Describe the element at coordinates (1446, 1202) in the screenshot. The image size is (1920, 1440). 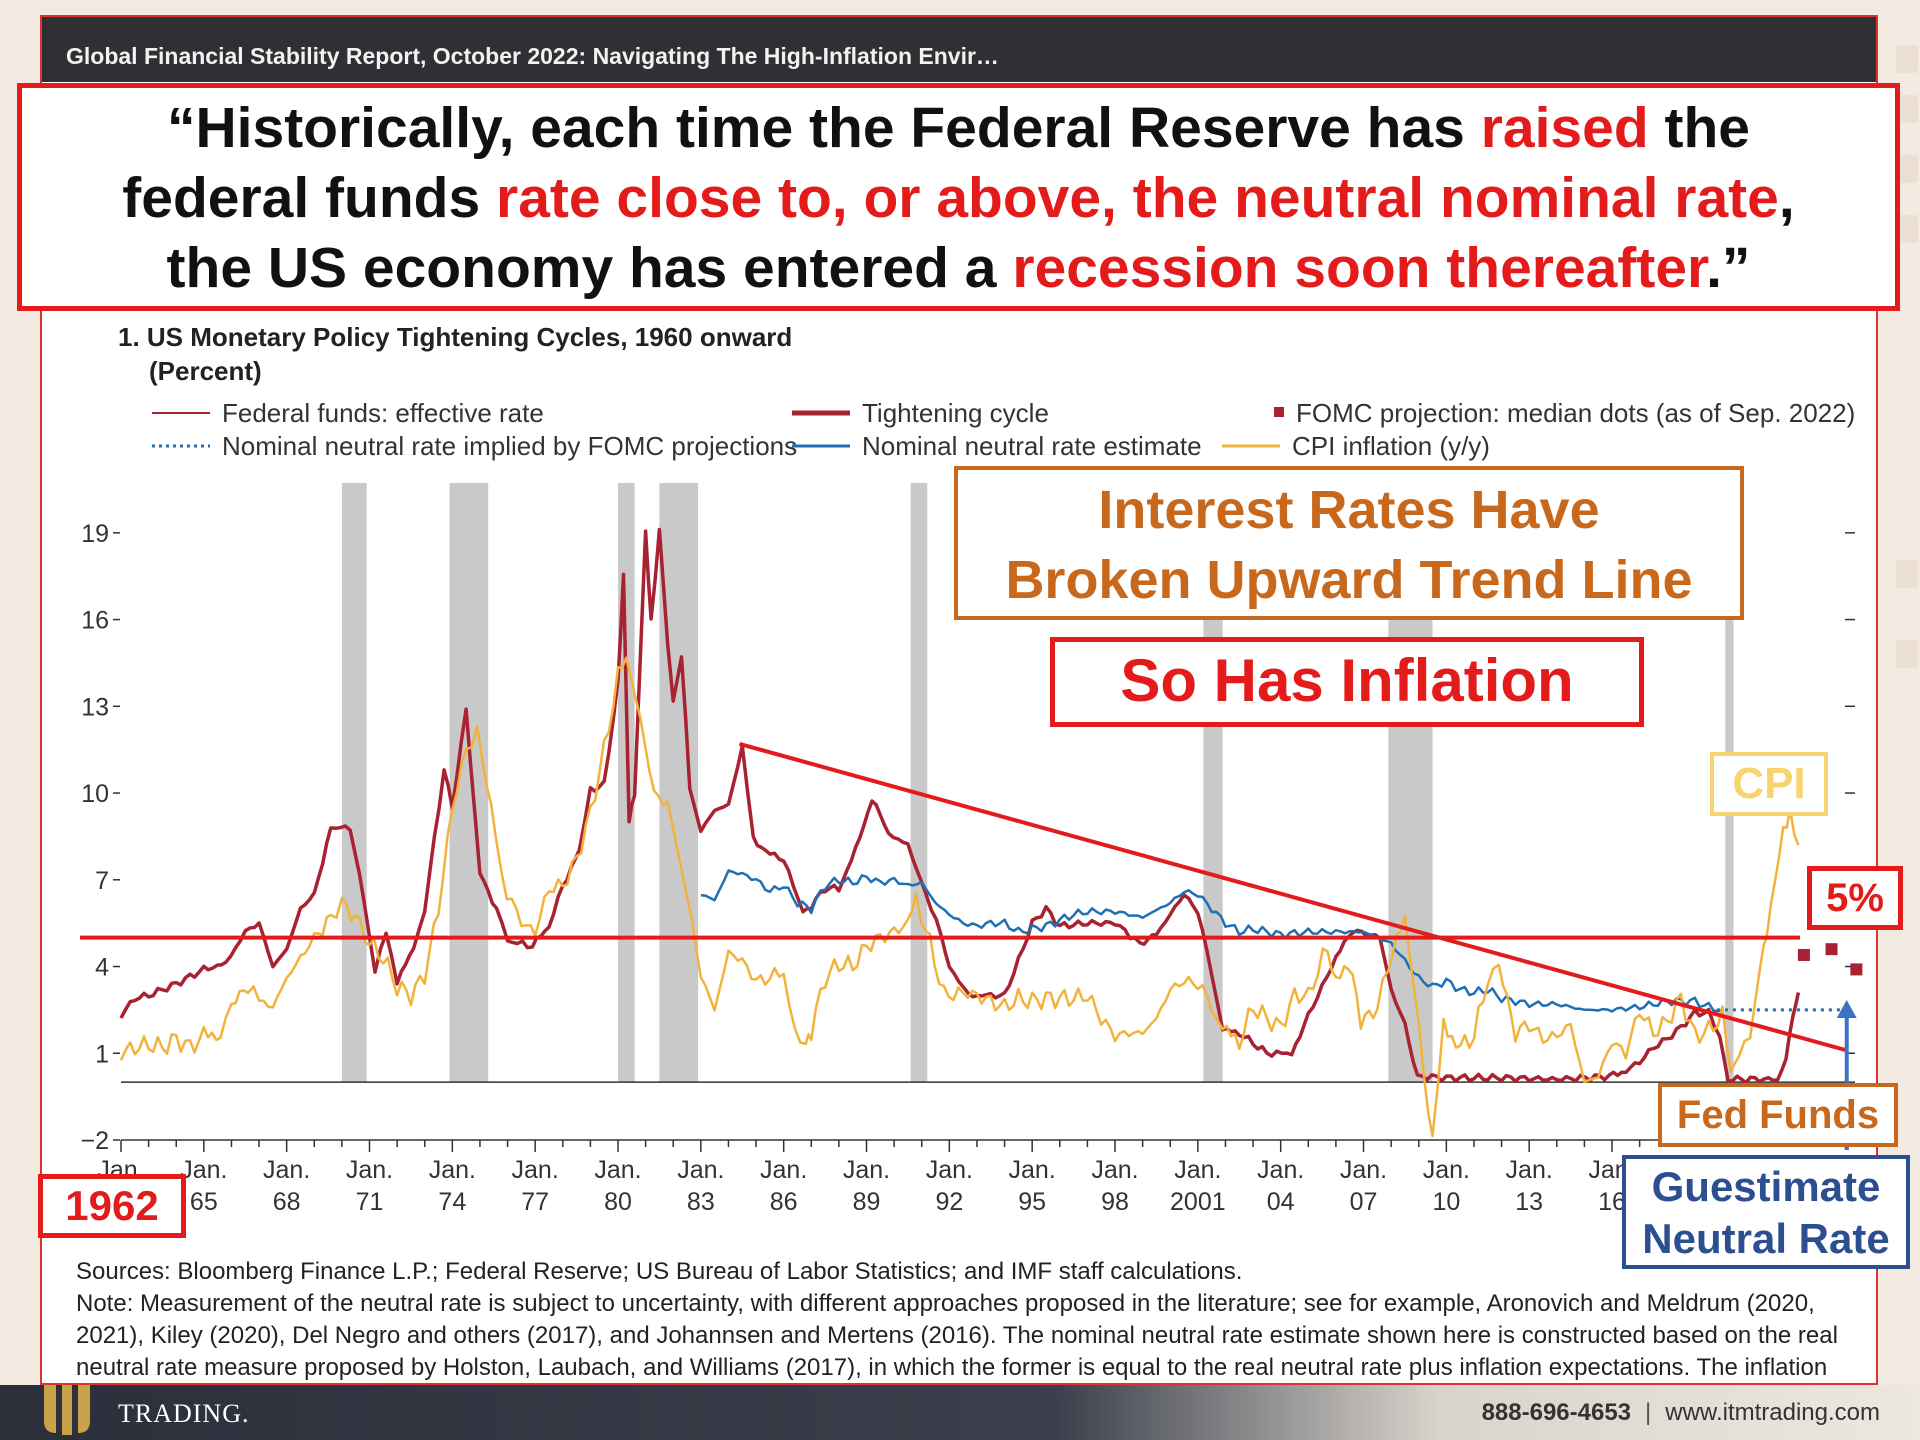
I see `x-tick-label: 10` at that location.